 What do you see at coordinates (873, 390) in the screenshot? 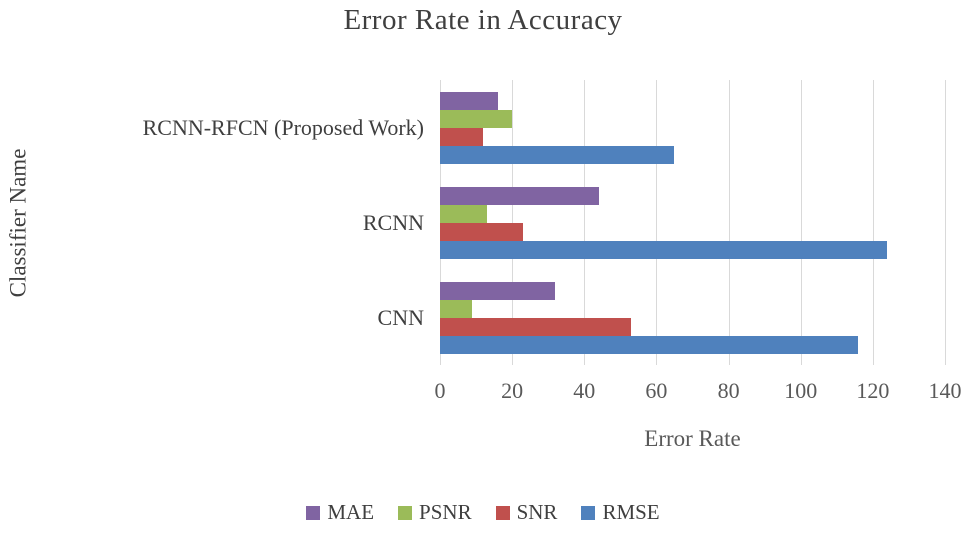
I see `x-tick-label: 120` at bounding box center [873, 390].